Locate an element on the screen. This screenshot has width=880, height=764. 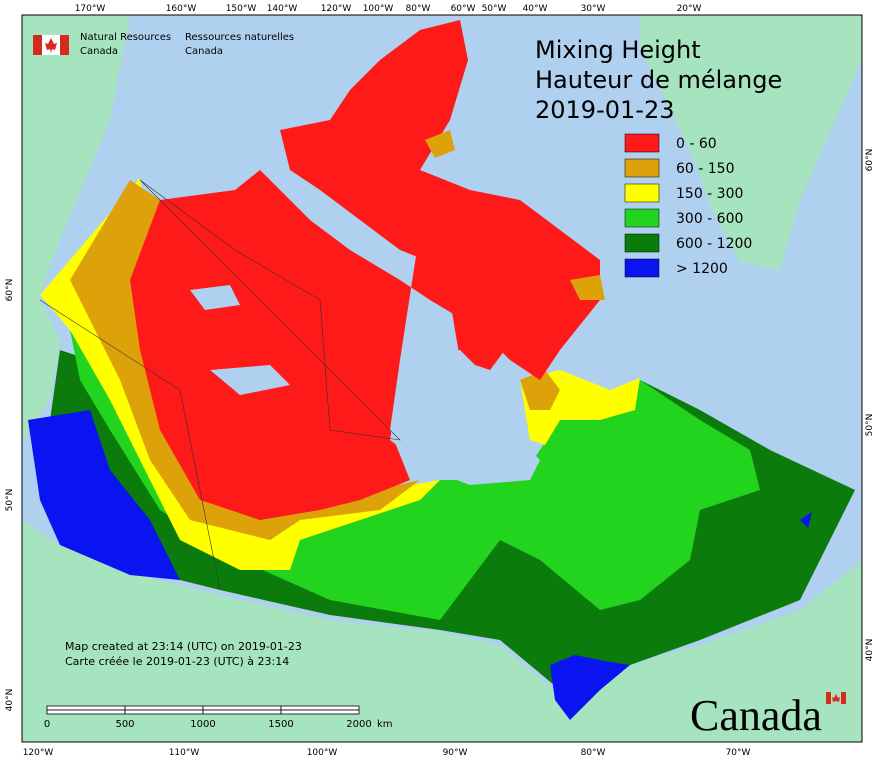
footer-note: Map created at 23:14 (UTC) on 2019-01-23 is located at coordinates (183, 646).